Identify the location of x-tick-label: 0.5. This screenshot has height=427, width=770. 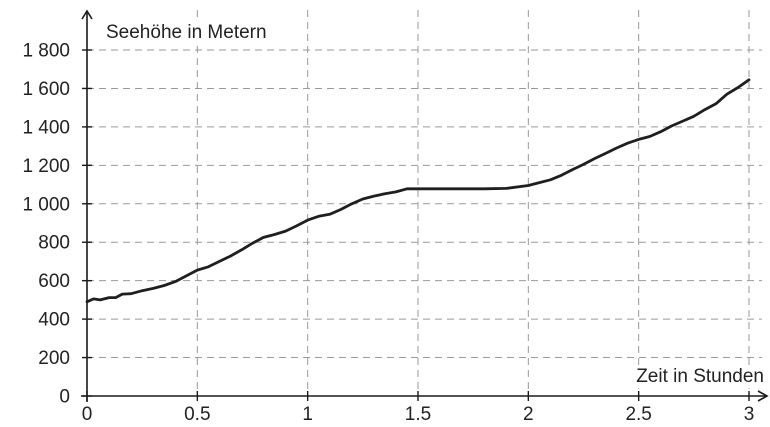
(197, 414).